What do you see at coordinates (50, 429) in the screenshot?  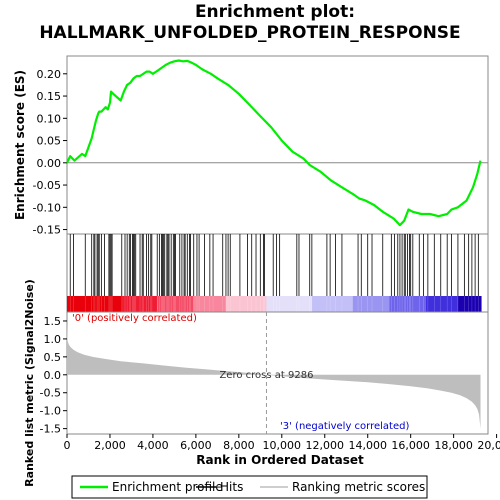 I see `metric-ytick-label: -1.5` at bounding box center [50, 429].